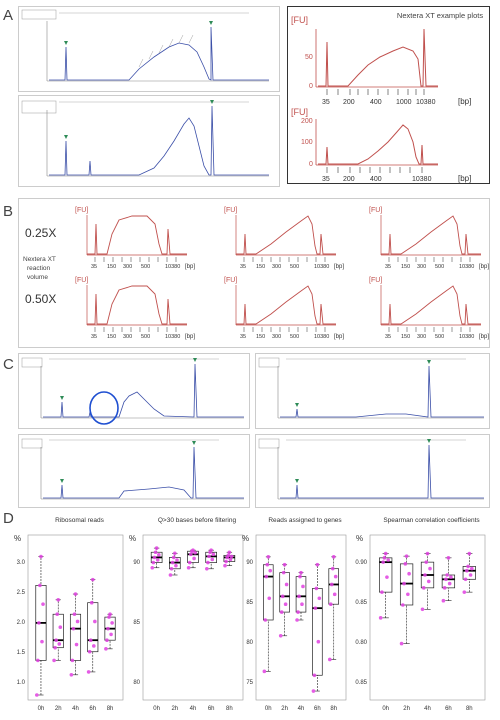  What do you see at coordinates (339, 337) in the screenshot?
I see `b-bp-label: [bp]` at bounding box center [339, 337].